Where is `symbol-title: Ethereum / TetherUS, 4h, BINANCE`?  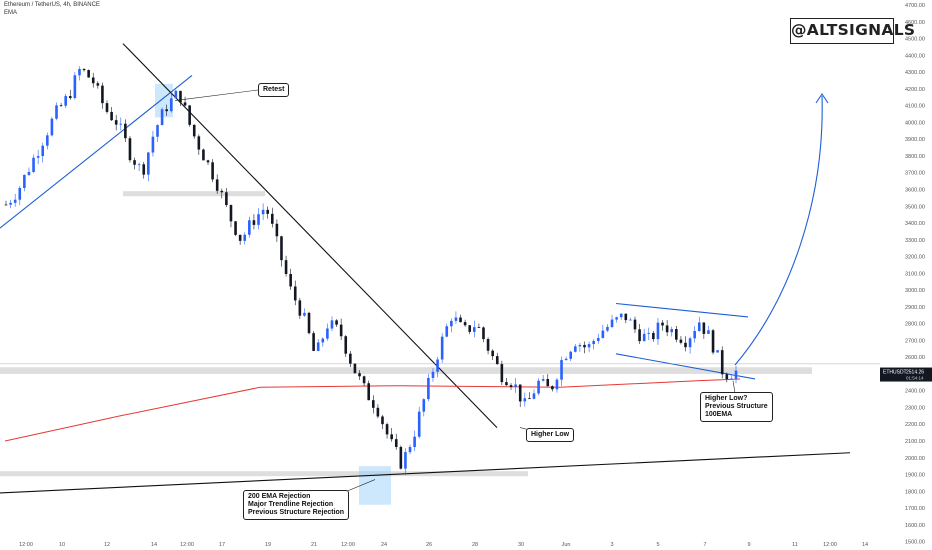 symbol-title: Ethereum / TetherUS, 4h, BINANCE is located at coordinates (52, 5).